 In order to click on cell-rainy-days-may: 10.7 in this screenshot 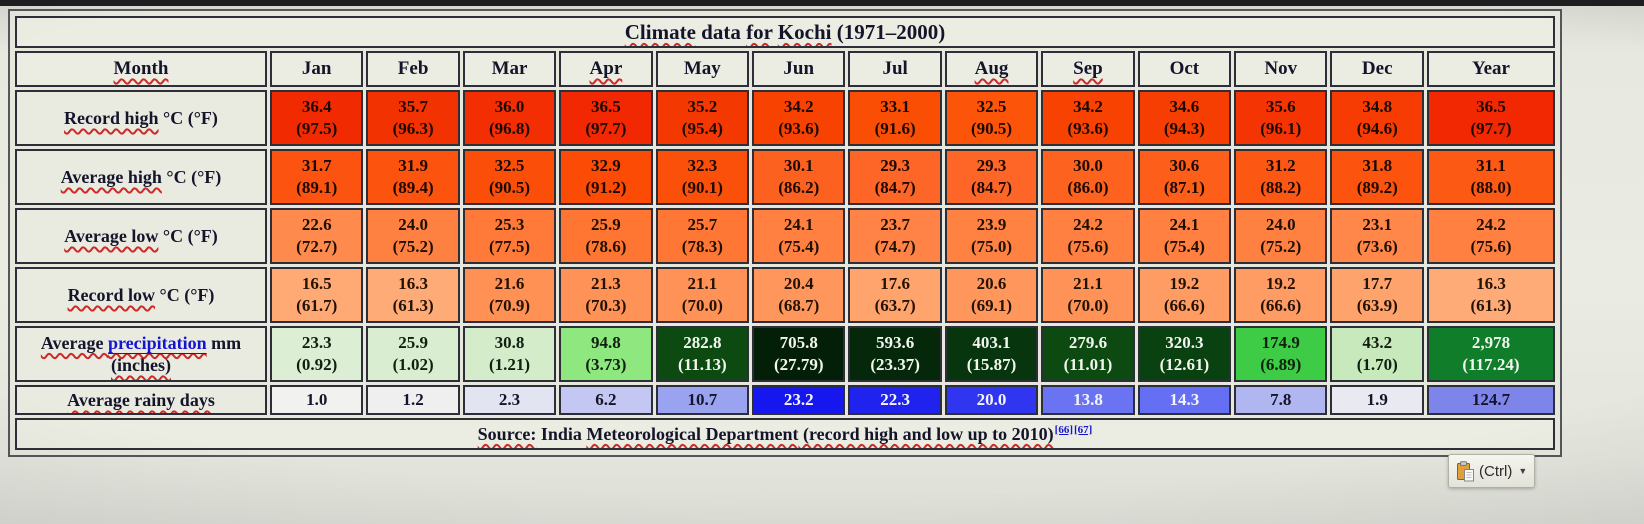, I will do `click(702, 400)`.